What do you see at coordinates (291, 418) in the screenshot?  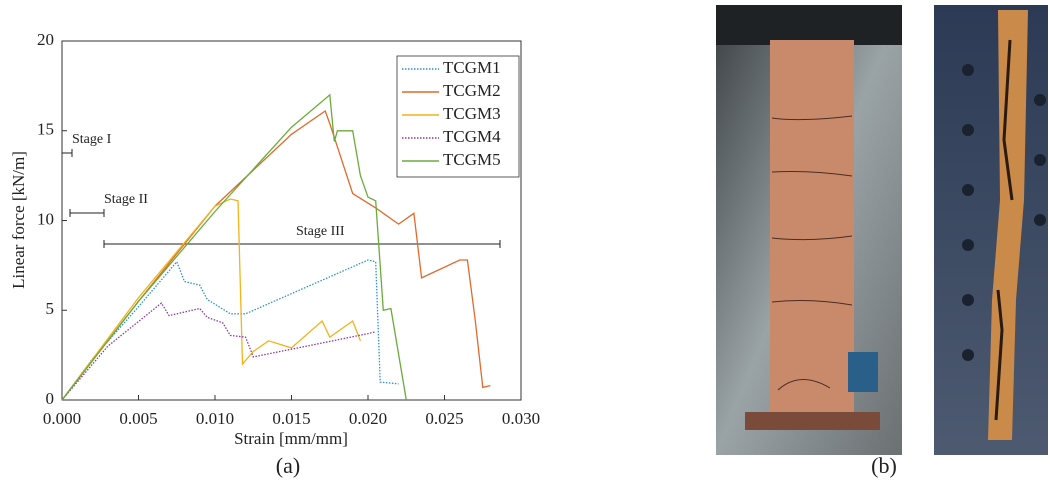 I see `x-tick-label: 0.015` at bounding box center [291, 418].